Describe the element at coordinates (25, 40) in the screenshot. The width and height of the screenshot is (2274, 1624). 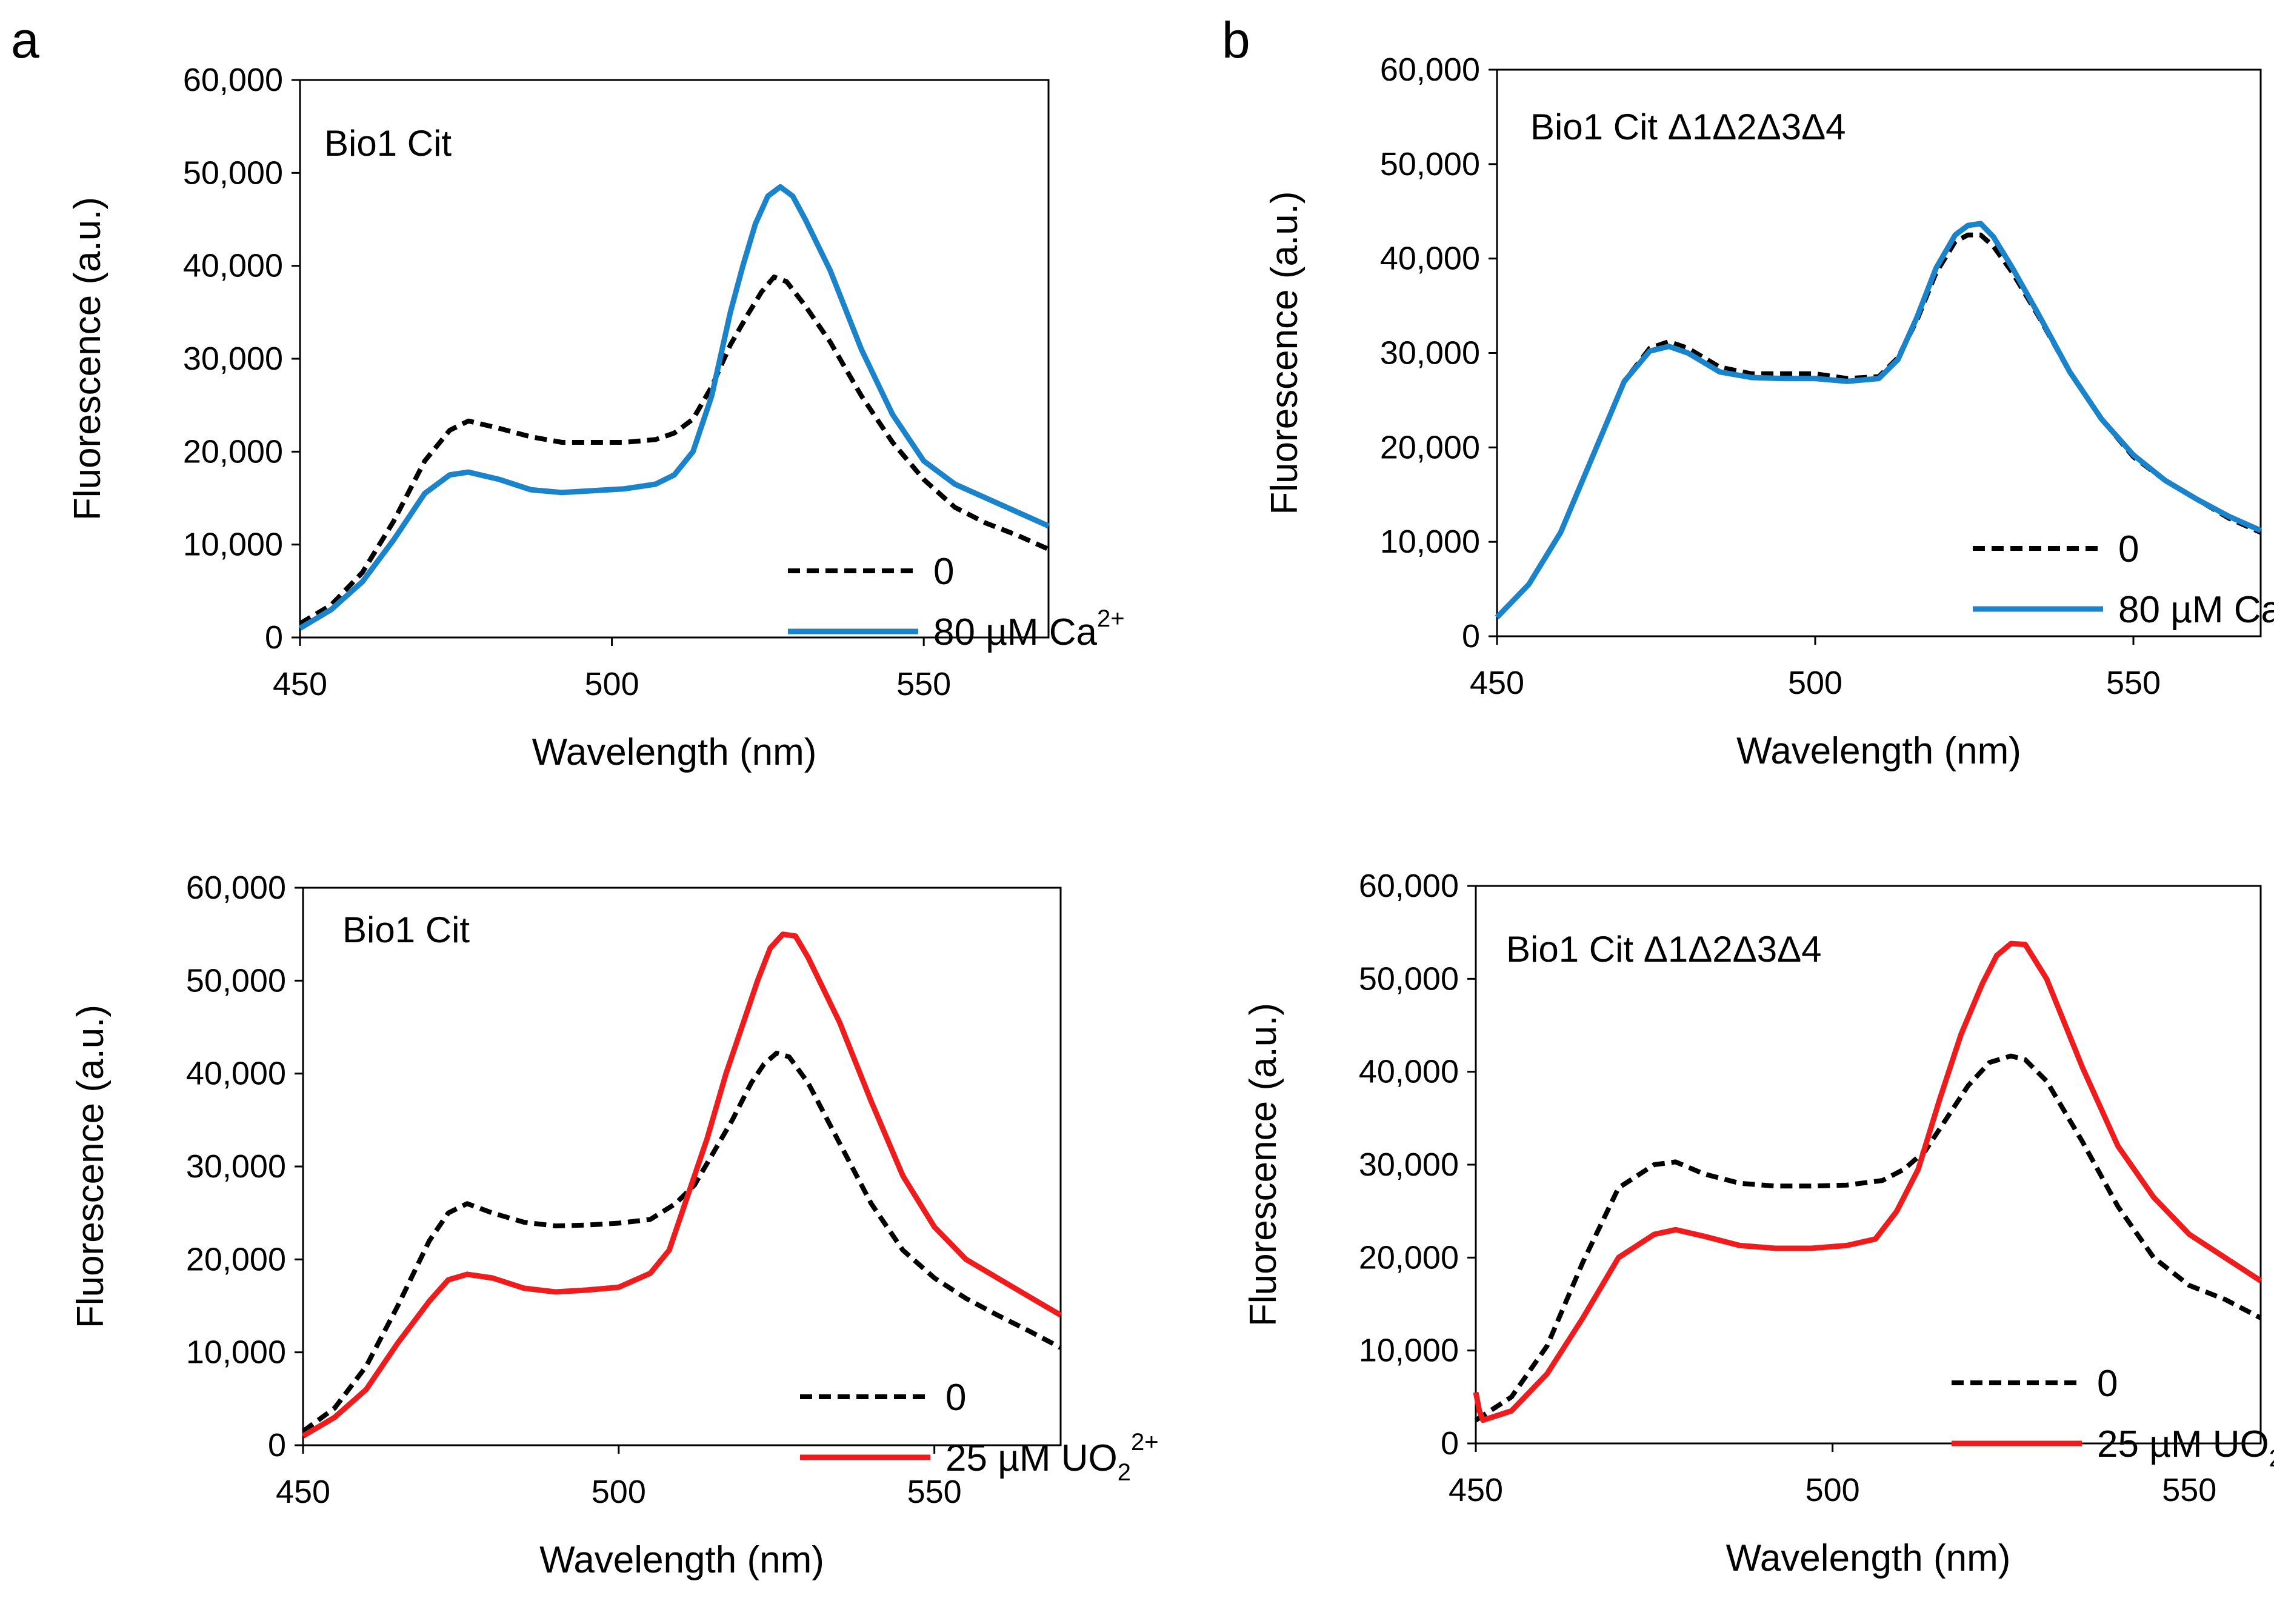
I see `panel-label-a: a` at that location.